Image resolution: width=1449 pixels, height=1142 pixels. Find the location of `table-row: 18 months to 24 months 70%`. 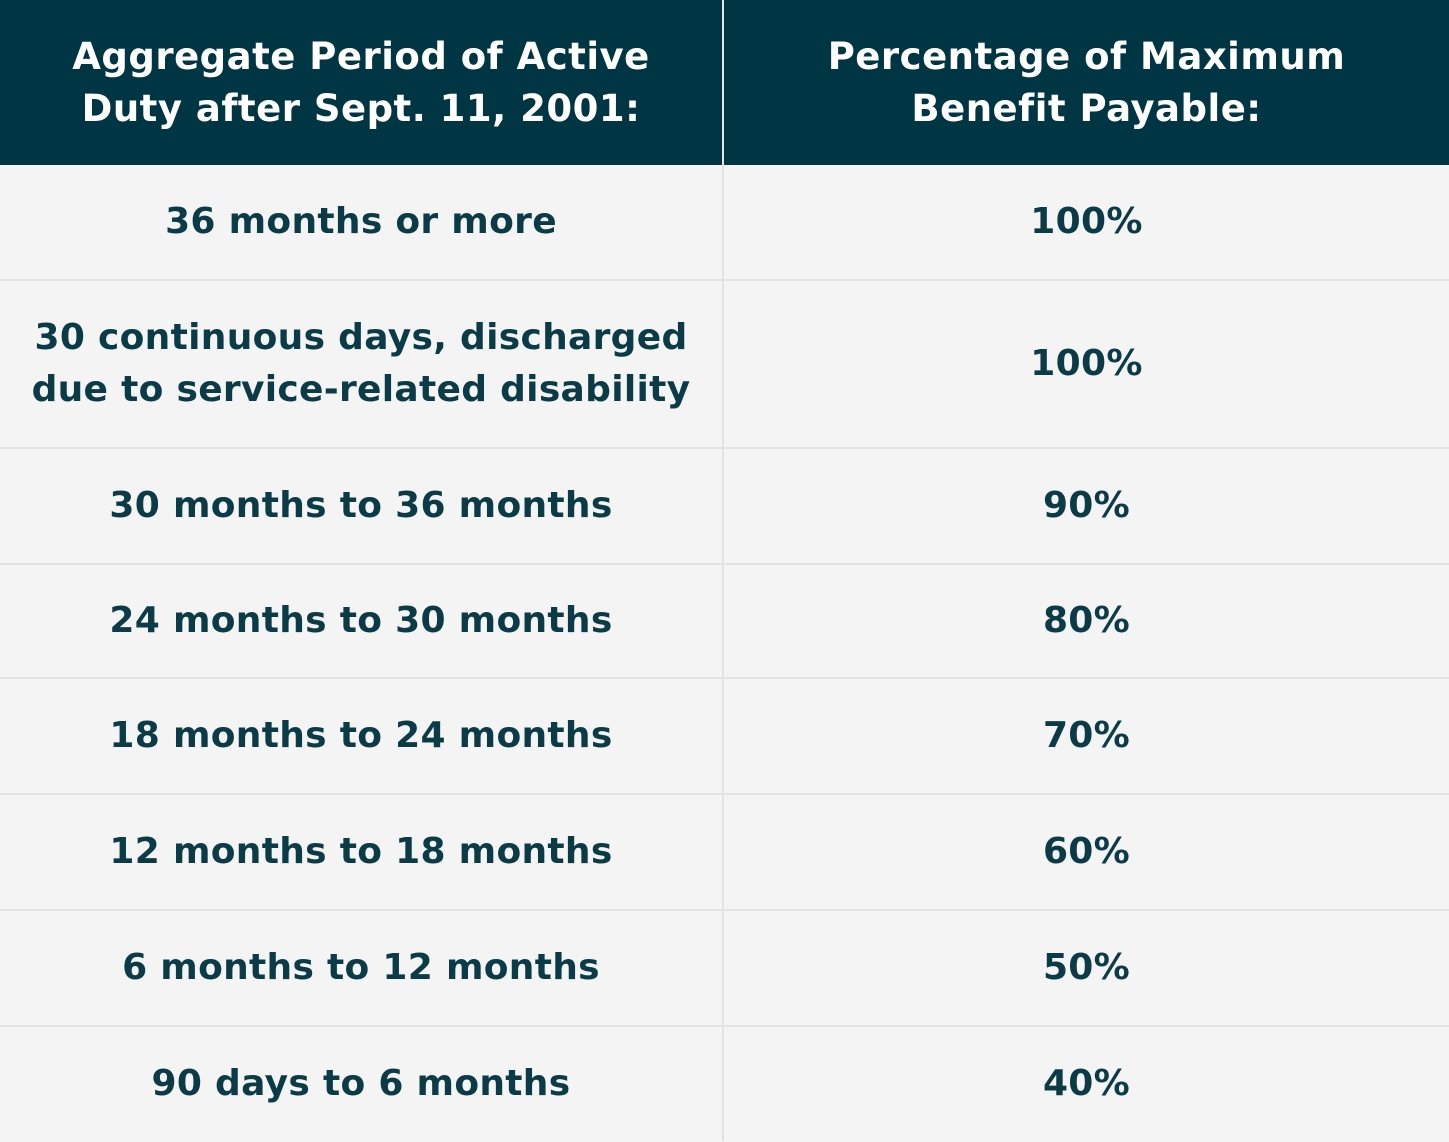

table-row: 18 months to 24 months 70% is located at coordinates (724, 735).